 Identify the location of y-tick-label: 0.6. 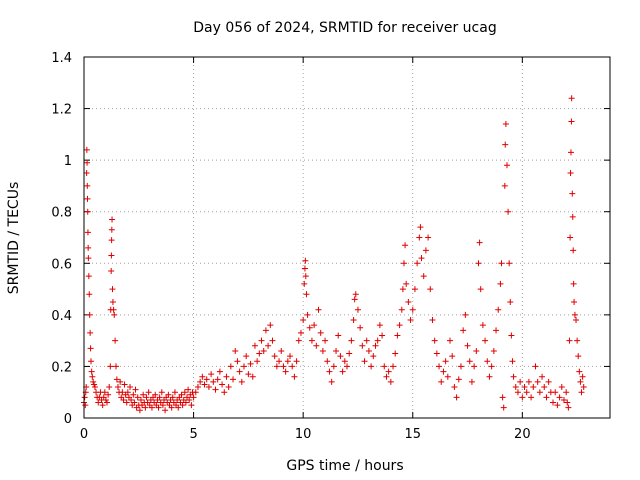
(61, 264).